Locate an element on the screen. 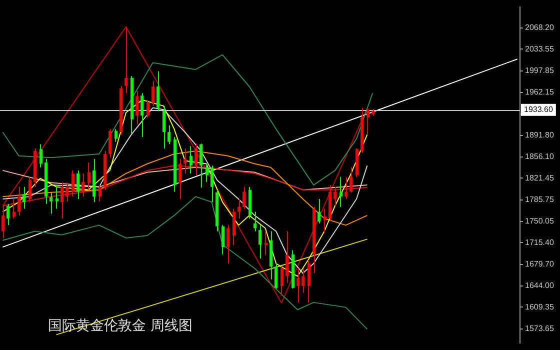  y-tick-label: 1785.75 is located at coordinates (539, 199).